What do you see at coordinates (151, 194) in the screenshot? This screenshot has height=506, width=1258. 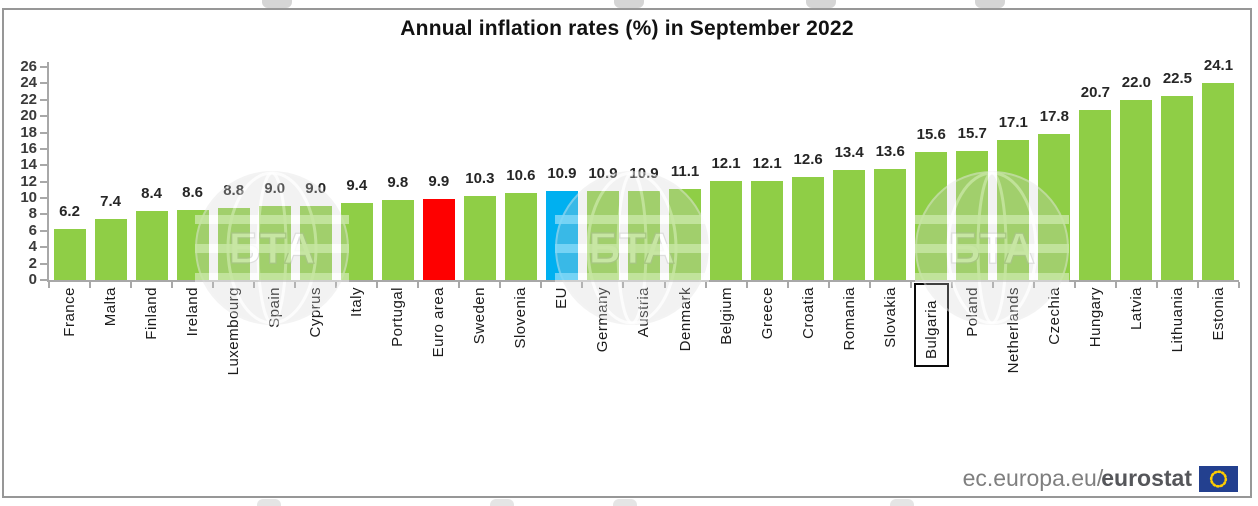 I see `bar-value-label-finland: 8.4` at bounding box center [151, 194].